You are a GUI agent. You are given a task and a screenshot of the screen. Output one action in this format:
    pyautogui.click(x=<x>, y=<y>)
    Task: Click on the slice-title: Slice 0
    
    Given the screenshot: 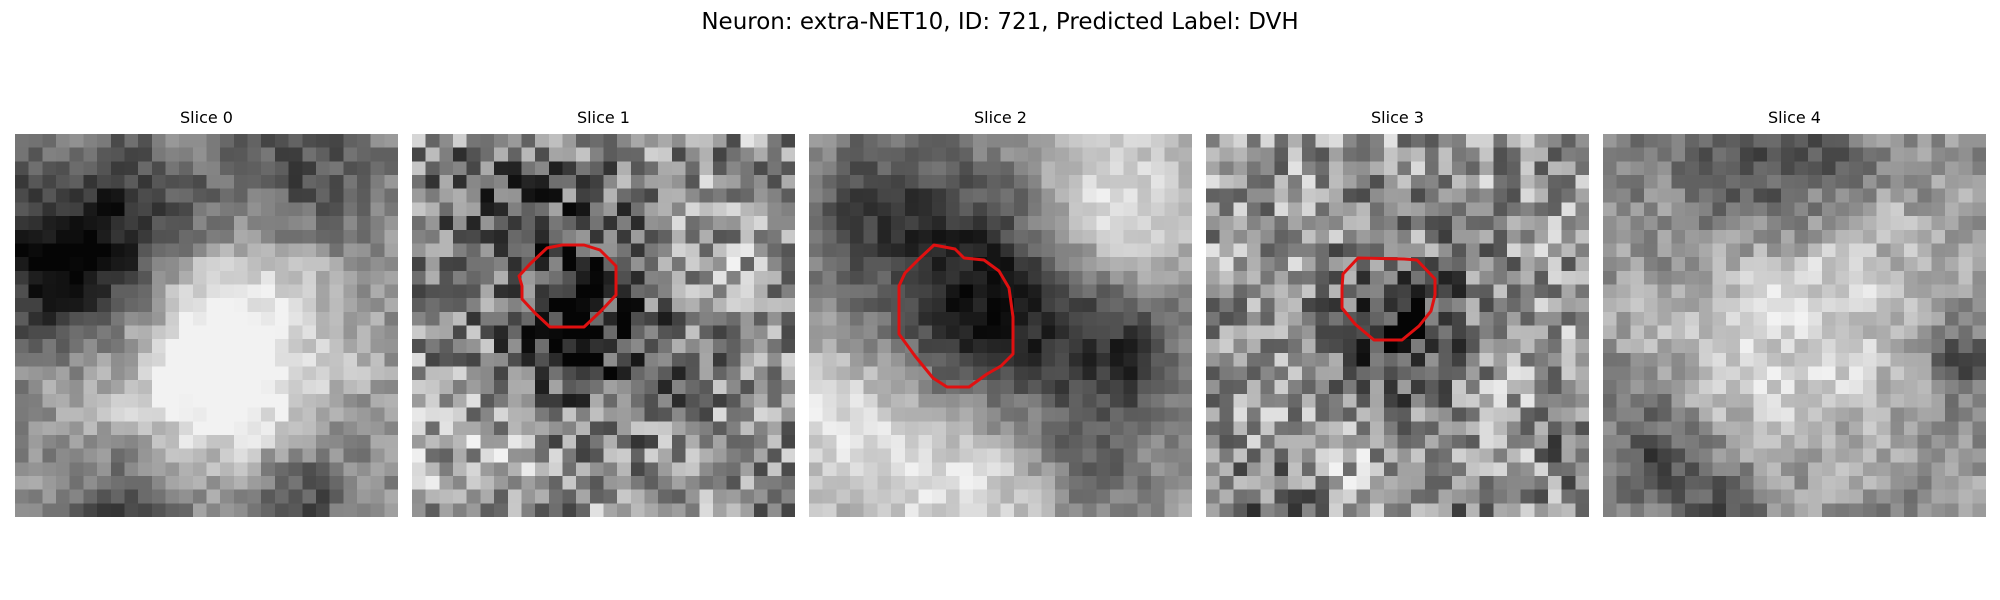 What is the action you would take?
    pyautogui.click(x=206, y=117)
    